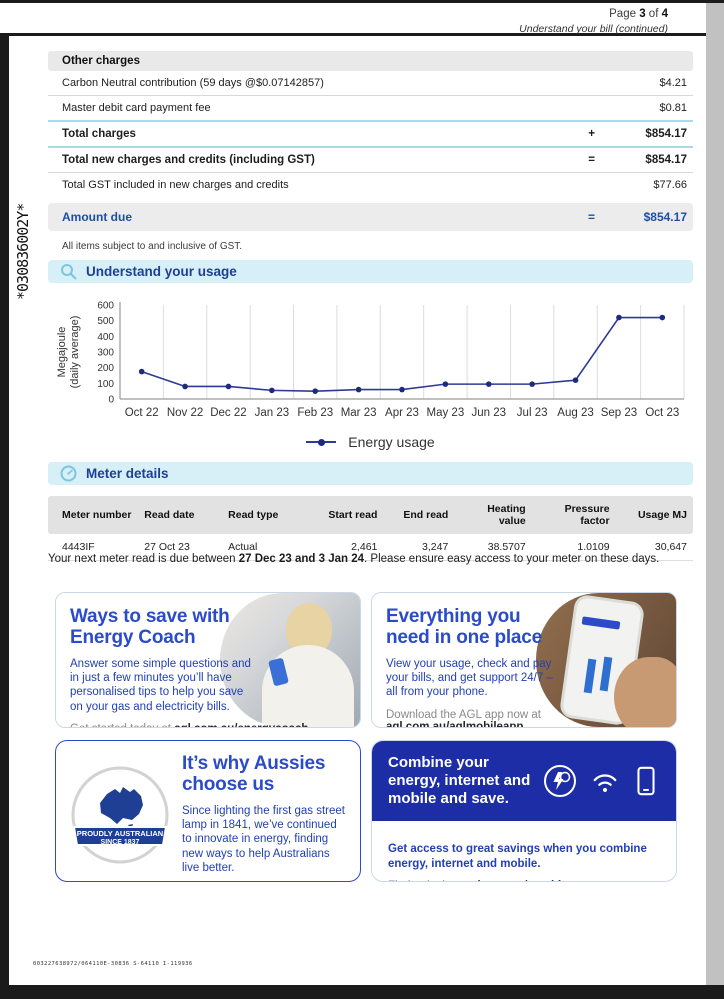  Describe the element at coordinates (670, 185) in the screenshot. I see `total-gst-amount: $77.66` at that location.